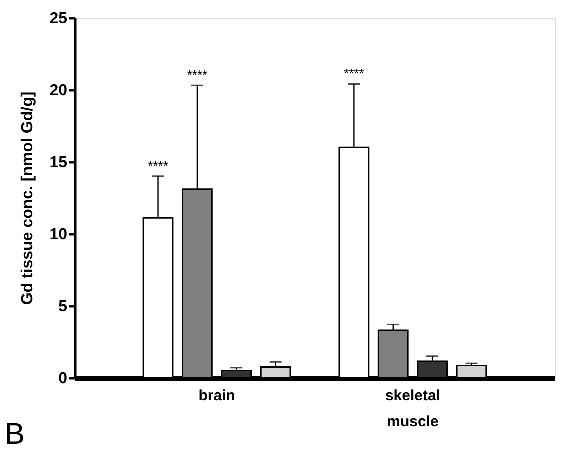 This screenshot has height=455, width=587. Describe the element at coordinates (59, 19) in the screenshot. I see `y-tick-label: 25` at that location.